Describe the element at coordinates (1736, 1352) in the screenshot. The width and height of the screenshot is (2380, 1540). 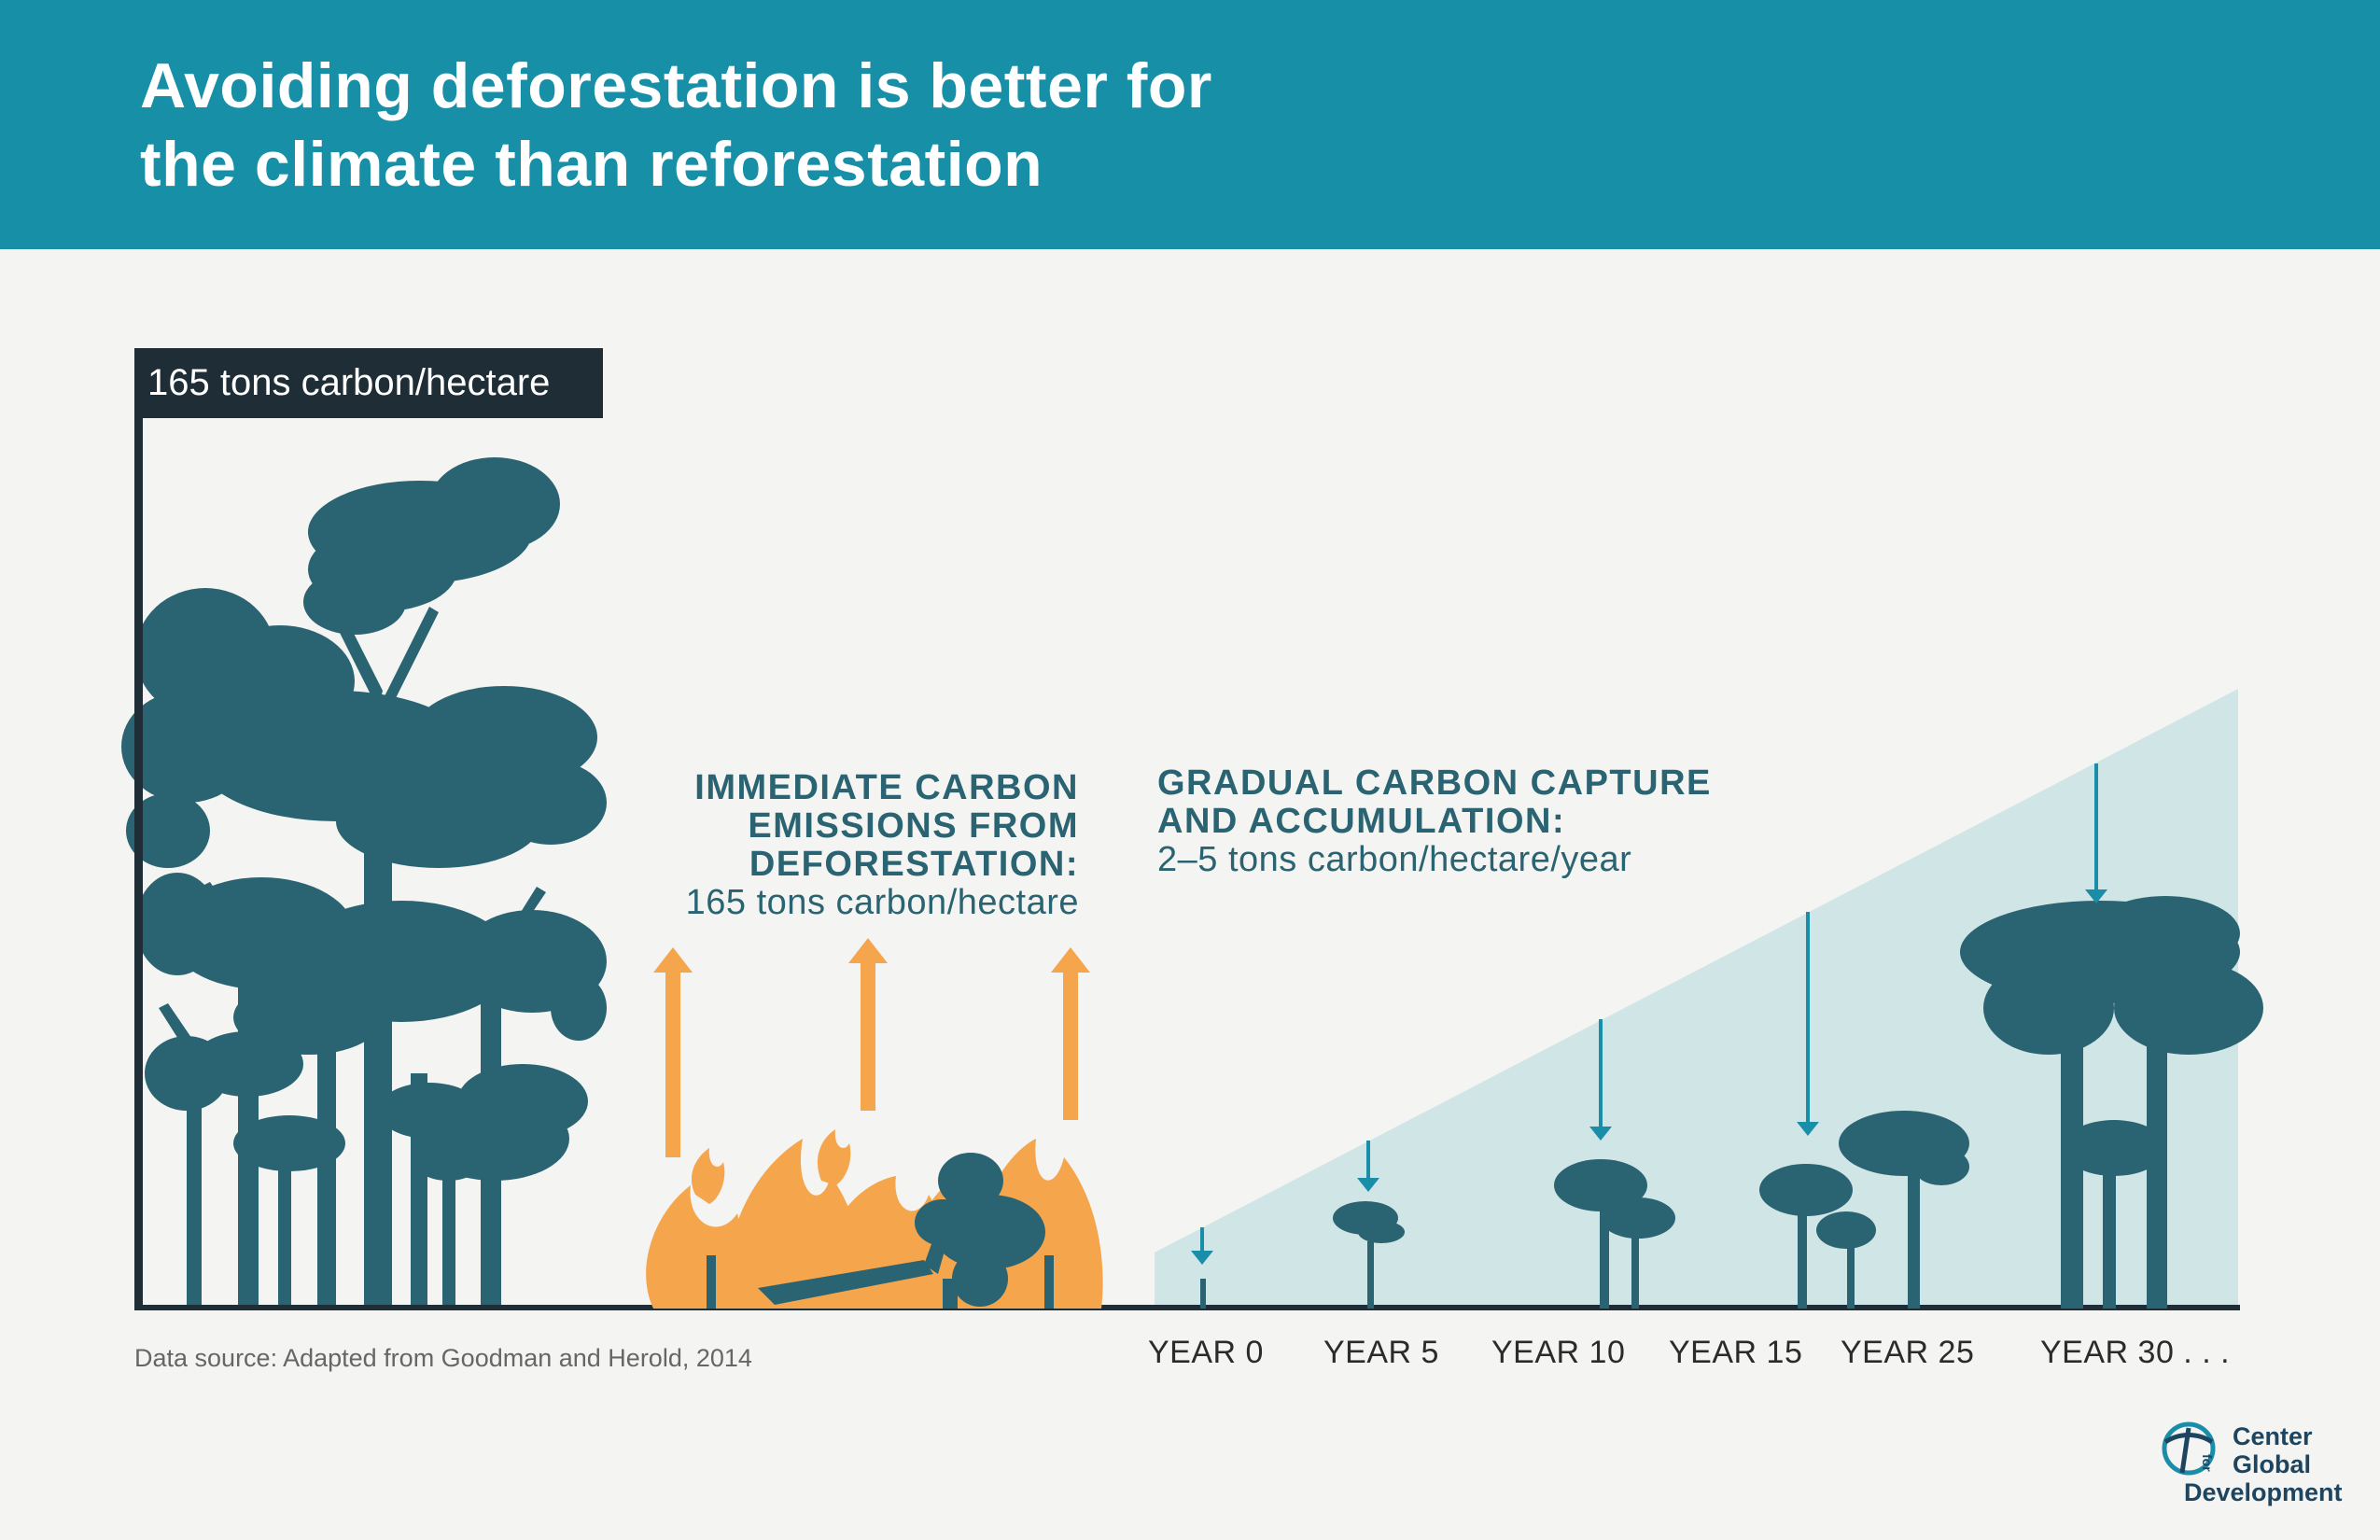
I see `year-label-15: YEAR 15` at that location.